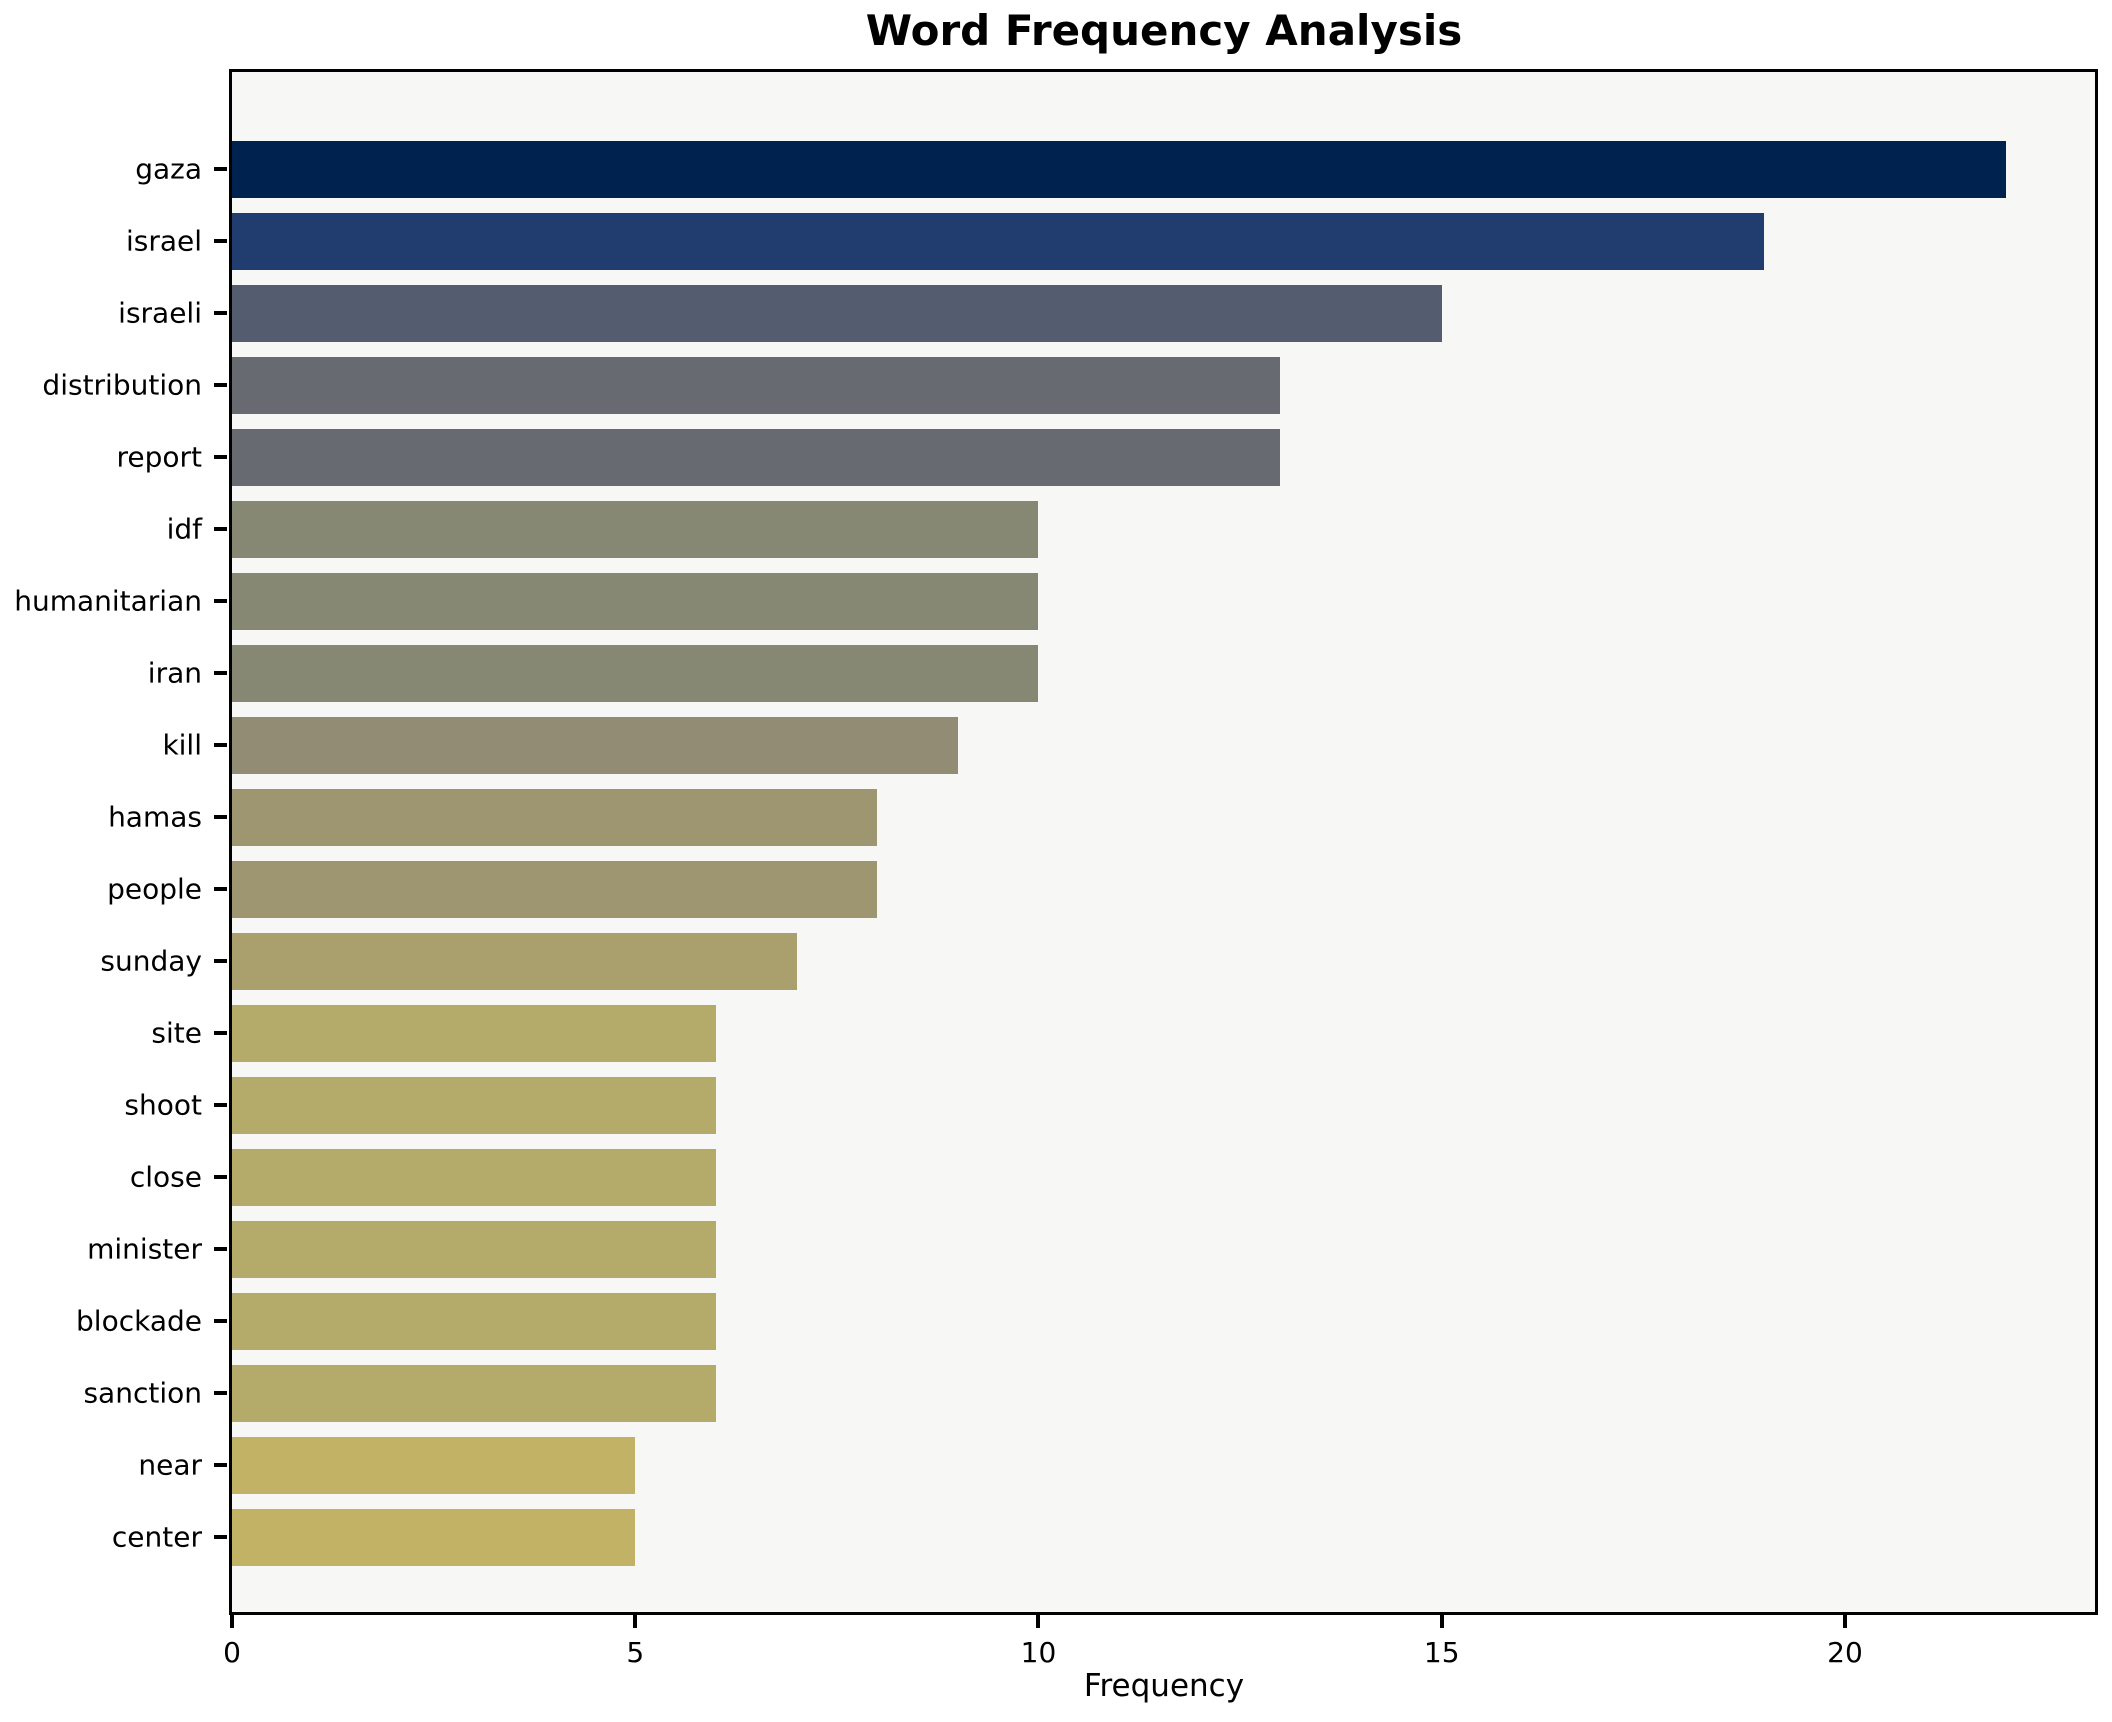 The height and width of the screenshot is (1722, 2112). What do you see at coordinates (1121, 673) in the screenshot?
I see `bar-row: iran` at bounding box center [1121, 673].